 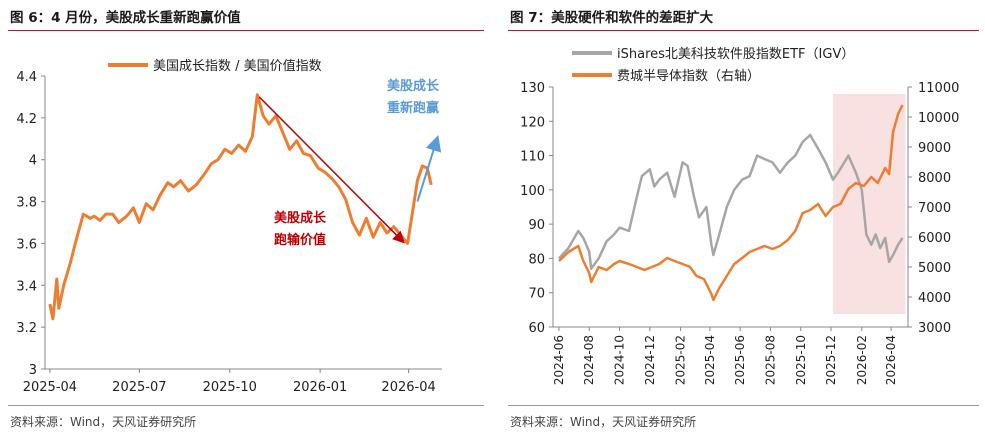 I want to click on x-tick-label: 2025-06, so click(x=740, y=360).